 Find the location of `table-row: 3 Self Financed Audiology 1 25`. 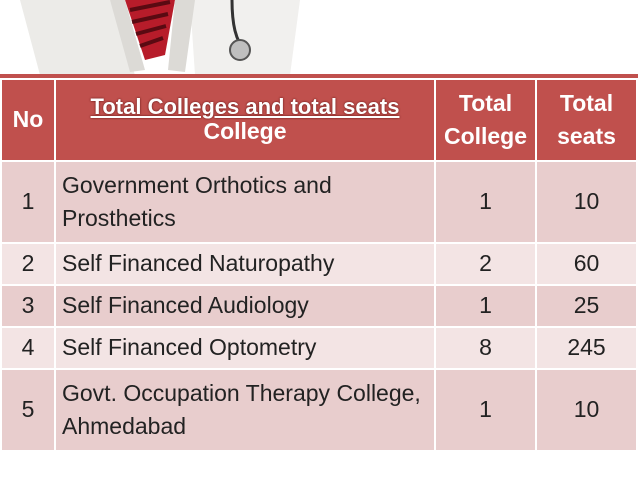

table-row: 3 Self Financed Audiology 1 25 is located at coordinates (319, 306).